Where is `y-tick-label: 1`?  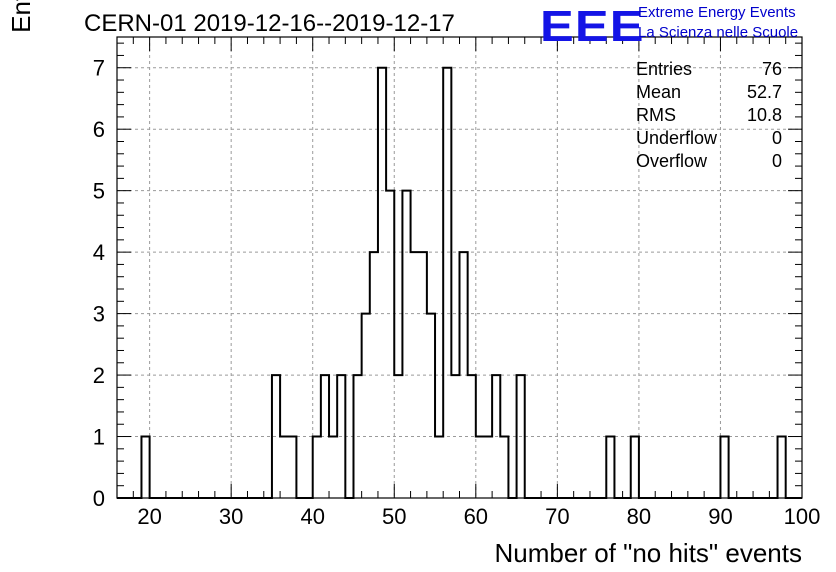 y-tick-label: 1 is located at coordinates (99, 437).